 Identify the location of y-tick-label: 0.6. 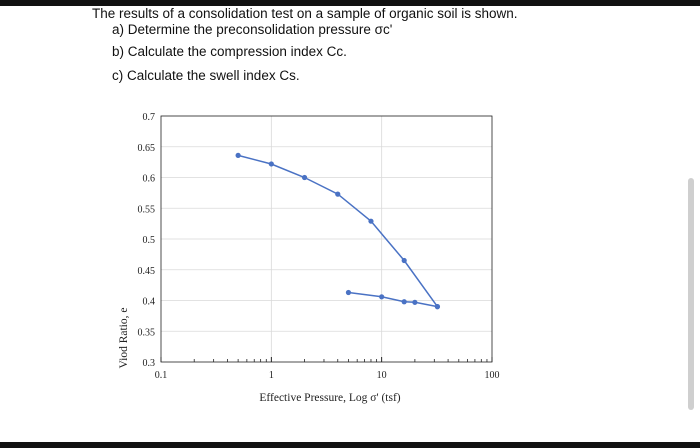
(149, 179).